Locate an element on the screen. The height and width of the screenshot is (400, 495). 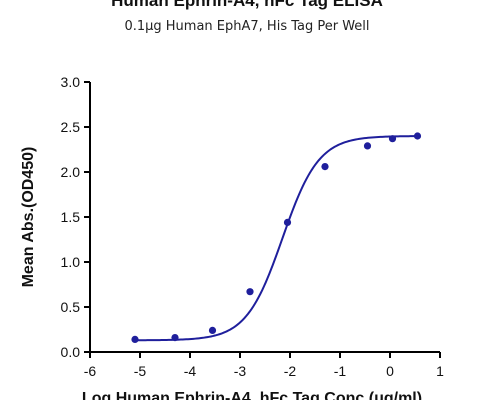
chart-subtitle: 0.1μg Human EphA7, His Tag Per Well is located at coordinates (246, 26).